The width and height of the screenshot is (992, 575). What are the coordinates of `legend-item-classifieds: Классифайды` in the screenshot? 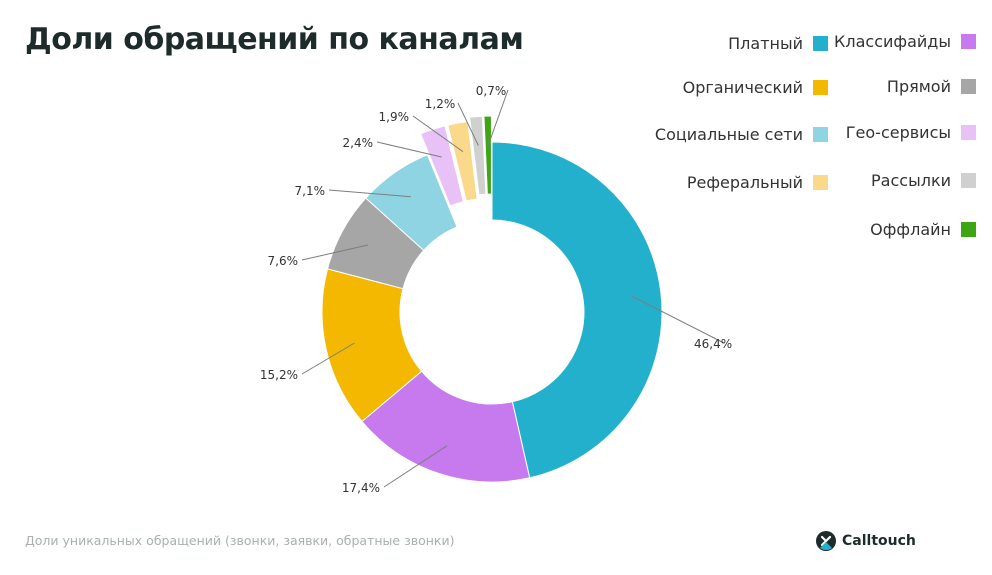 It's located at (905, 41).